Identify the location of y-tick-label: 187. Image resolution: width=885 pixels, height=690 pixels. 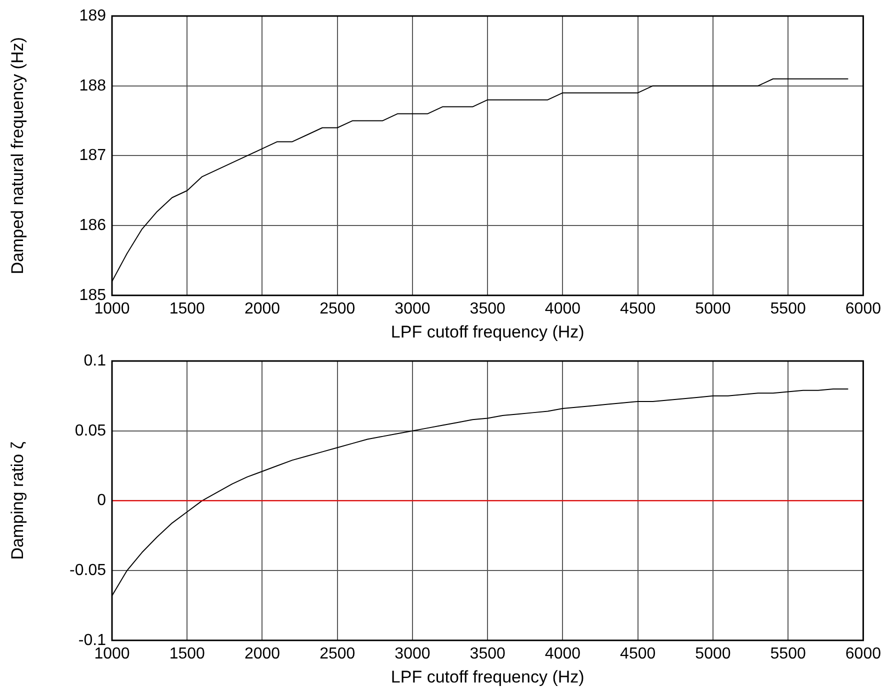
(92, 155).